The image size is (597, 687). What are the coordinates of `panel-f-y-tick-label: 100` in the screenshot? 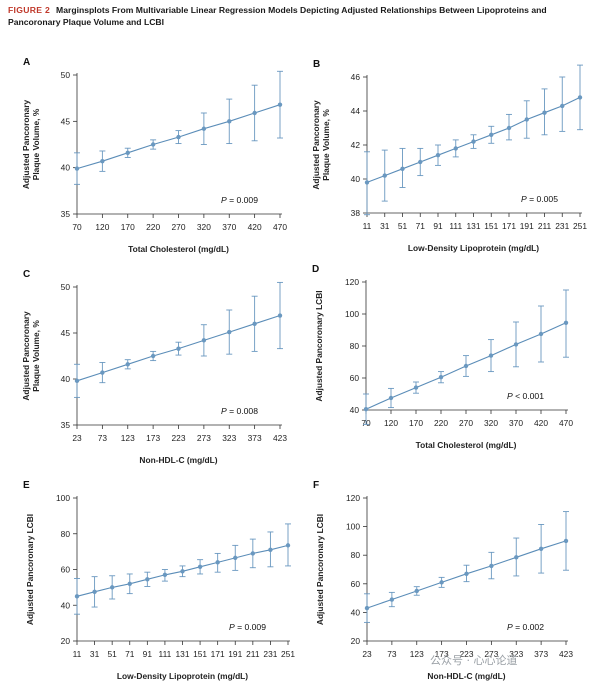 It's located at (353, 527).